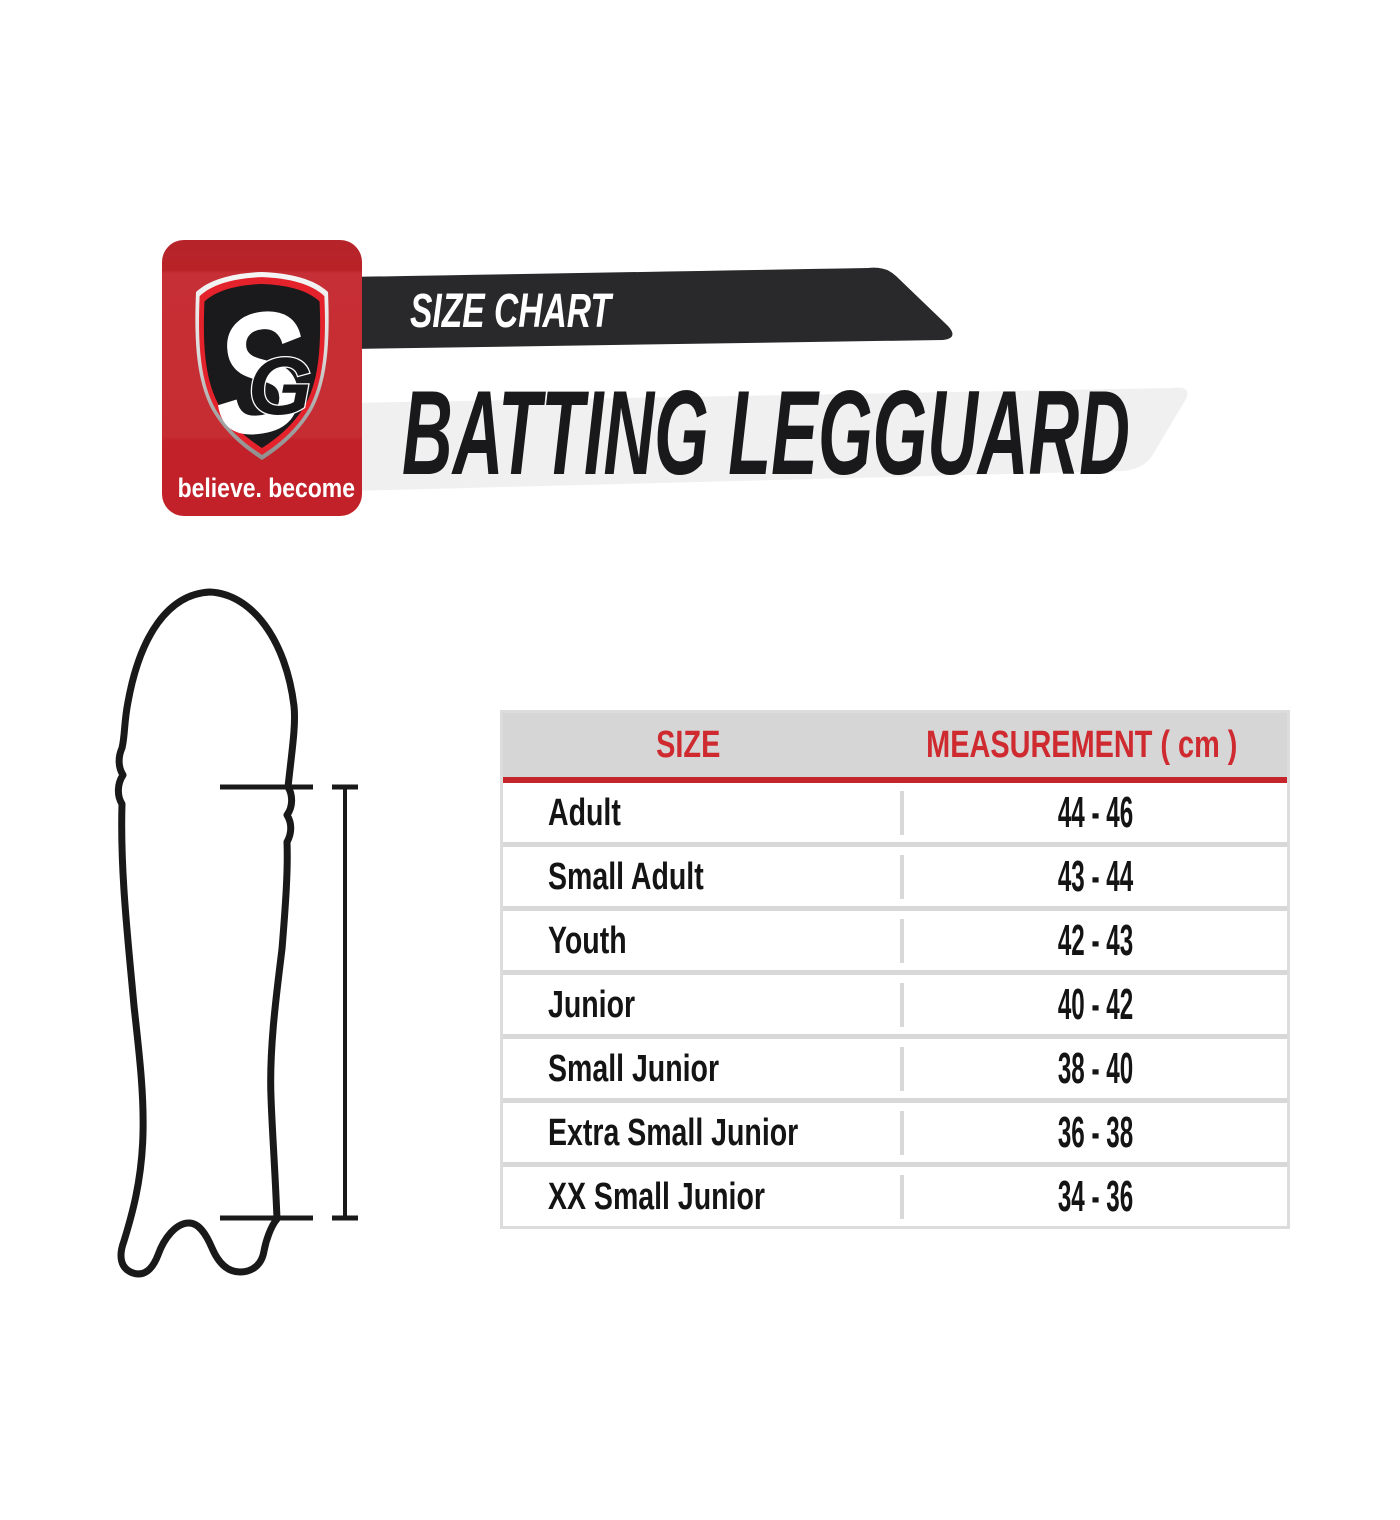  What do you see at coordinates (1082, 745) in the screenshot?
I see `column-header-measurement: MEASUREMENT ( cm )` at bounding box center [1082, 745].